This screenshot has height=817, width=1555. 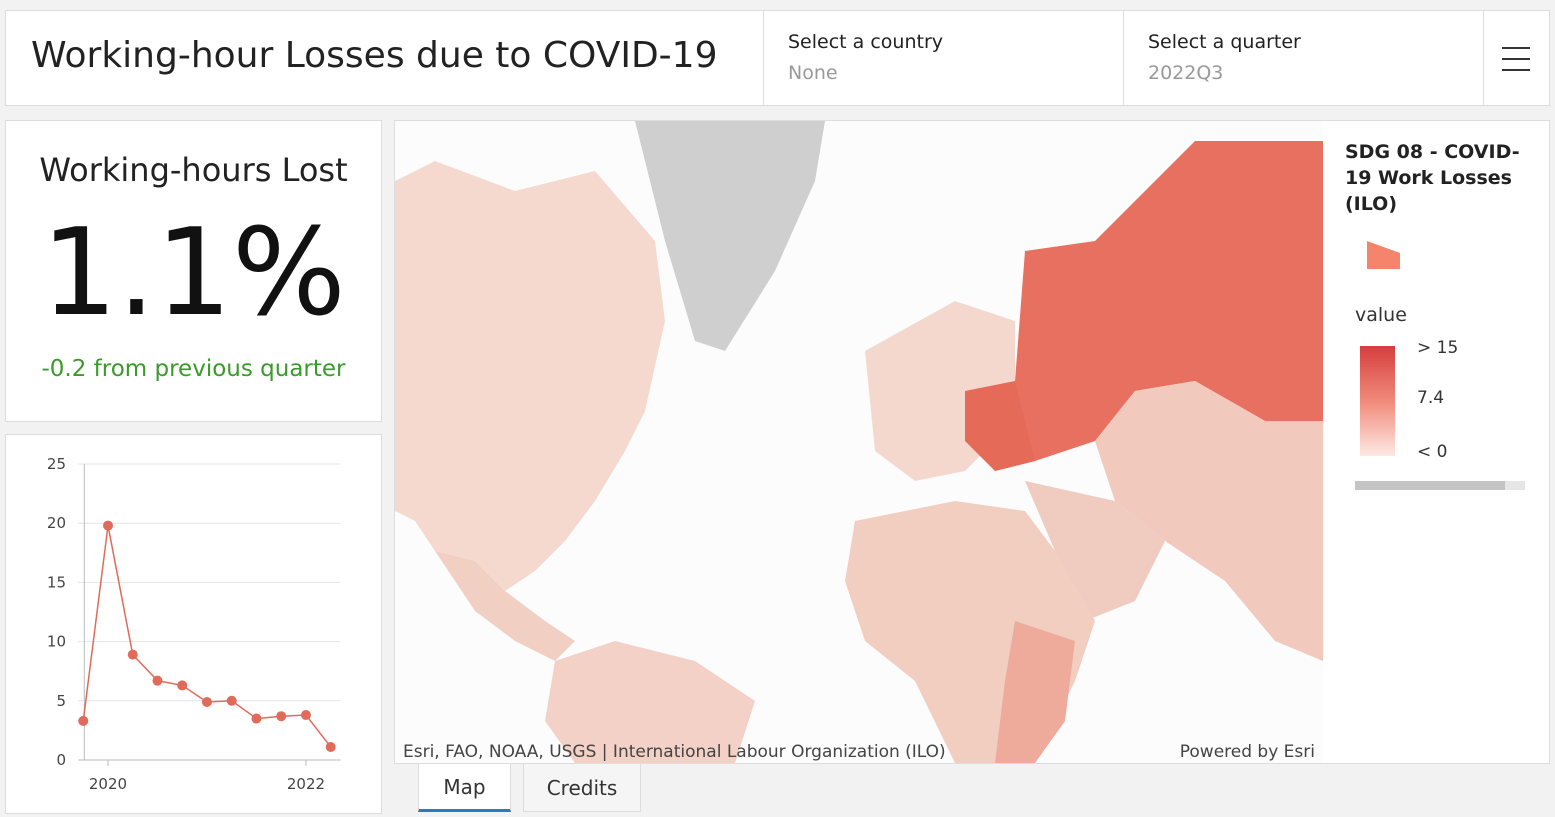 I want to click on color-ramp, so click(x=1377, y=401).